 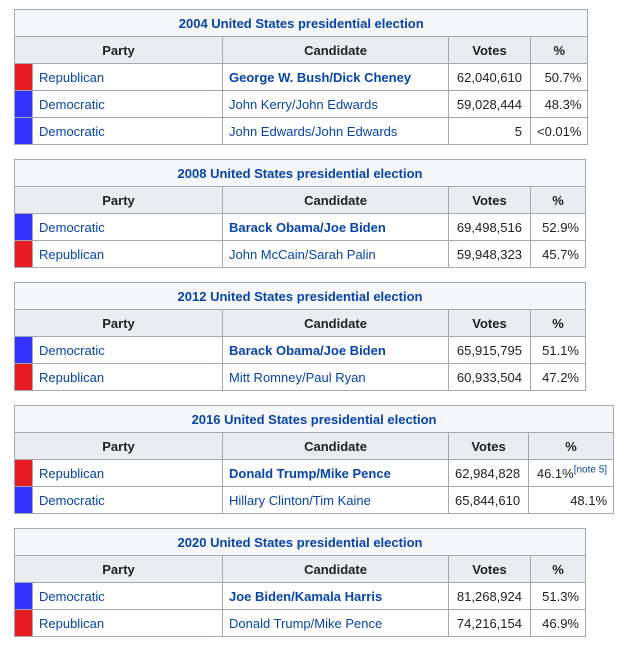 What do you see at coordinates (320, 77) in the screenshot?
I see `candidate-link: George W. Bush/Dick Cheney` at bounding box center [320, 77].